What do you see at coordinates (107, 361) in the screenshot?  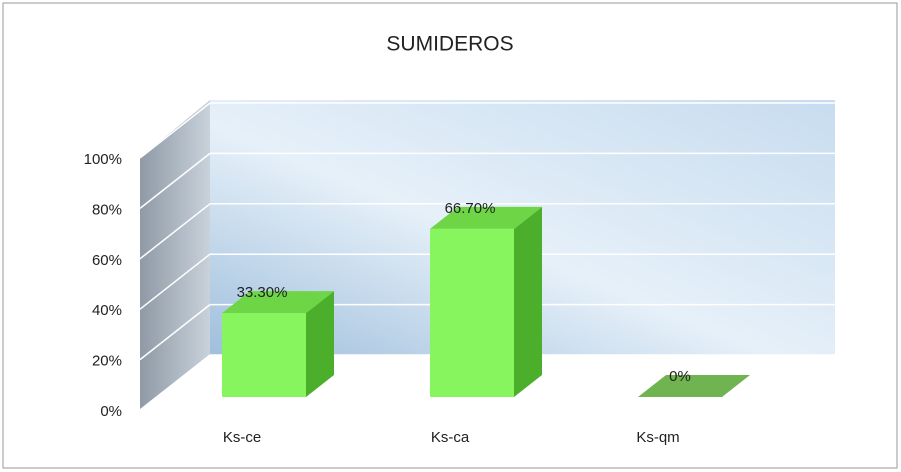 I see `y-tick-label: 20%` at bounding box center [107, 361].